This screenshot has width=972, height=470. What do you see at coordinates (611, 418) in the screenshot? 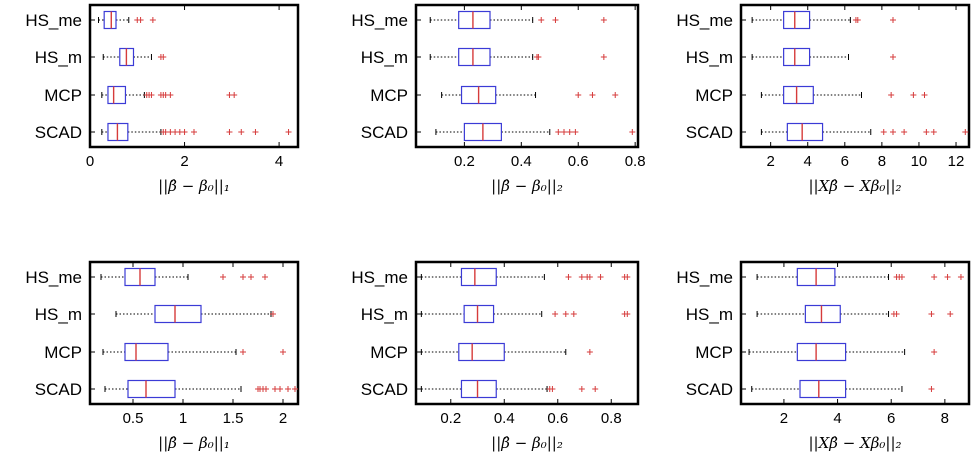
I see `x-tick-label: 0.8` at bounding box center [611, 418].